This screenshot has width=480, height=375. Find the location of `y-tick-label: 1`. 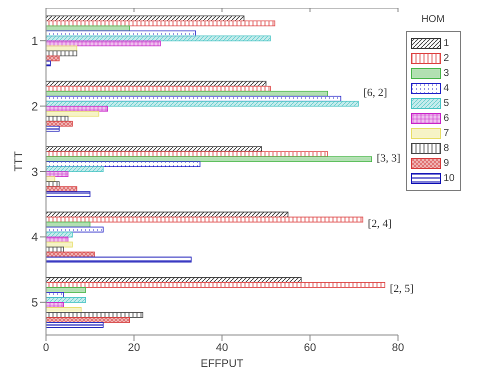

y-tick-label: 1 is located at coordinates (34, 41).